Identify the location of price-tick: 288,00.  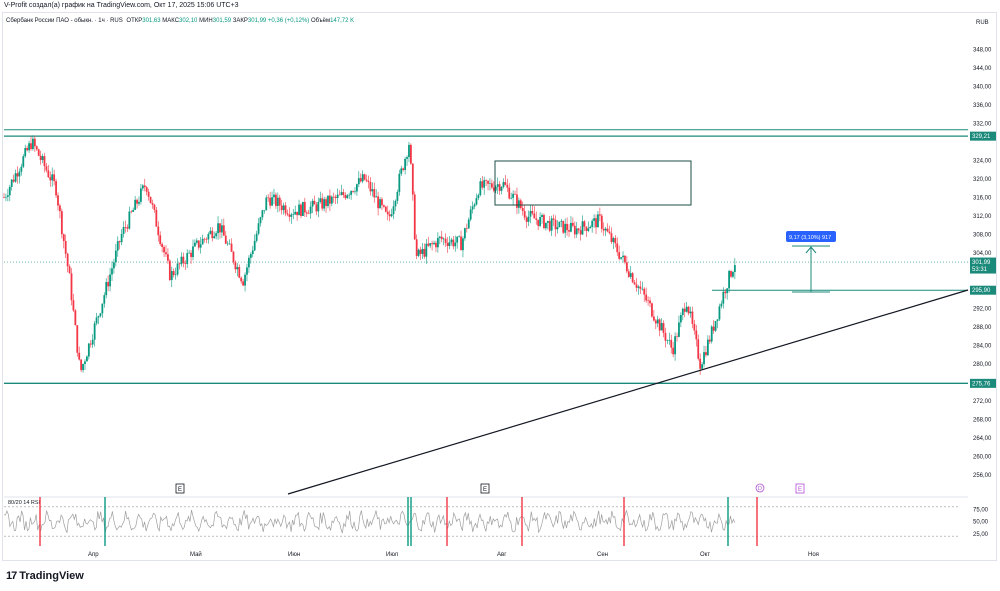
(982, 328).